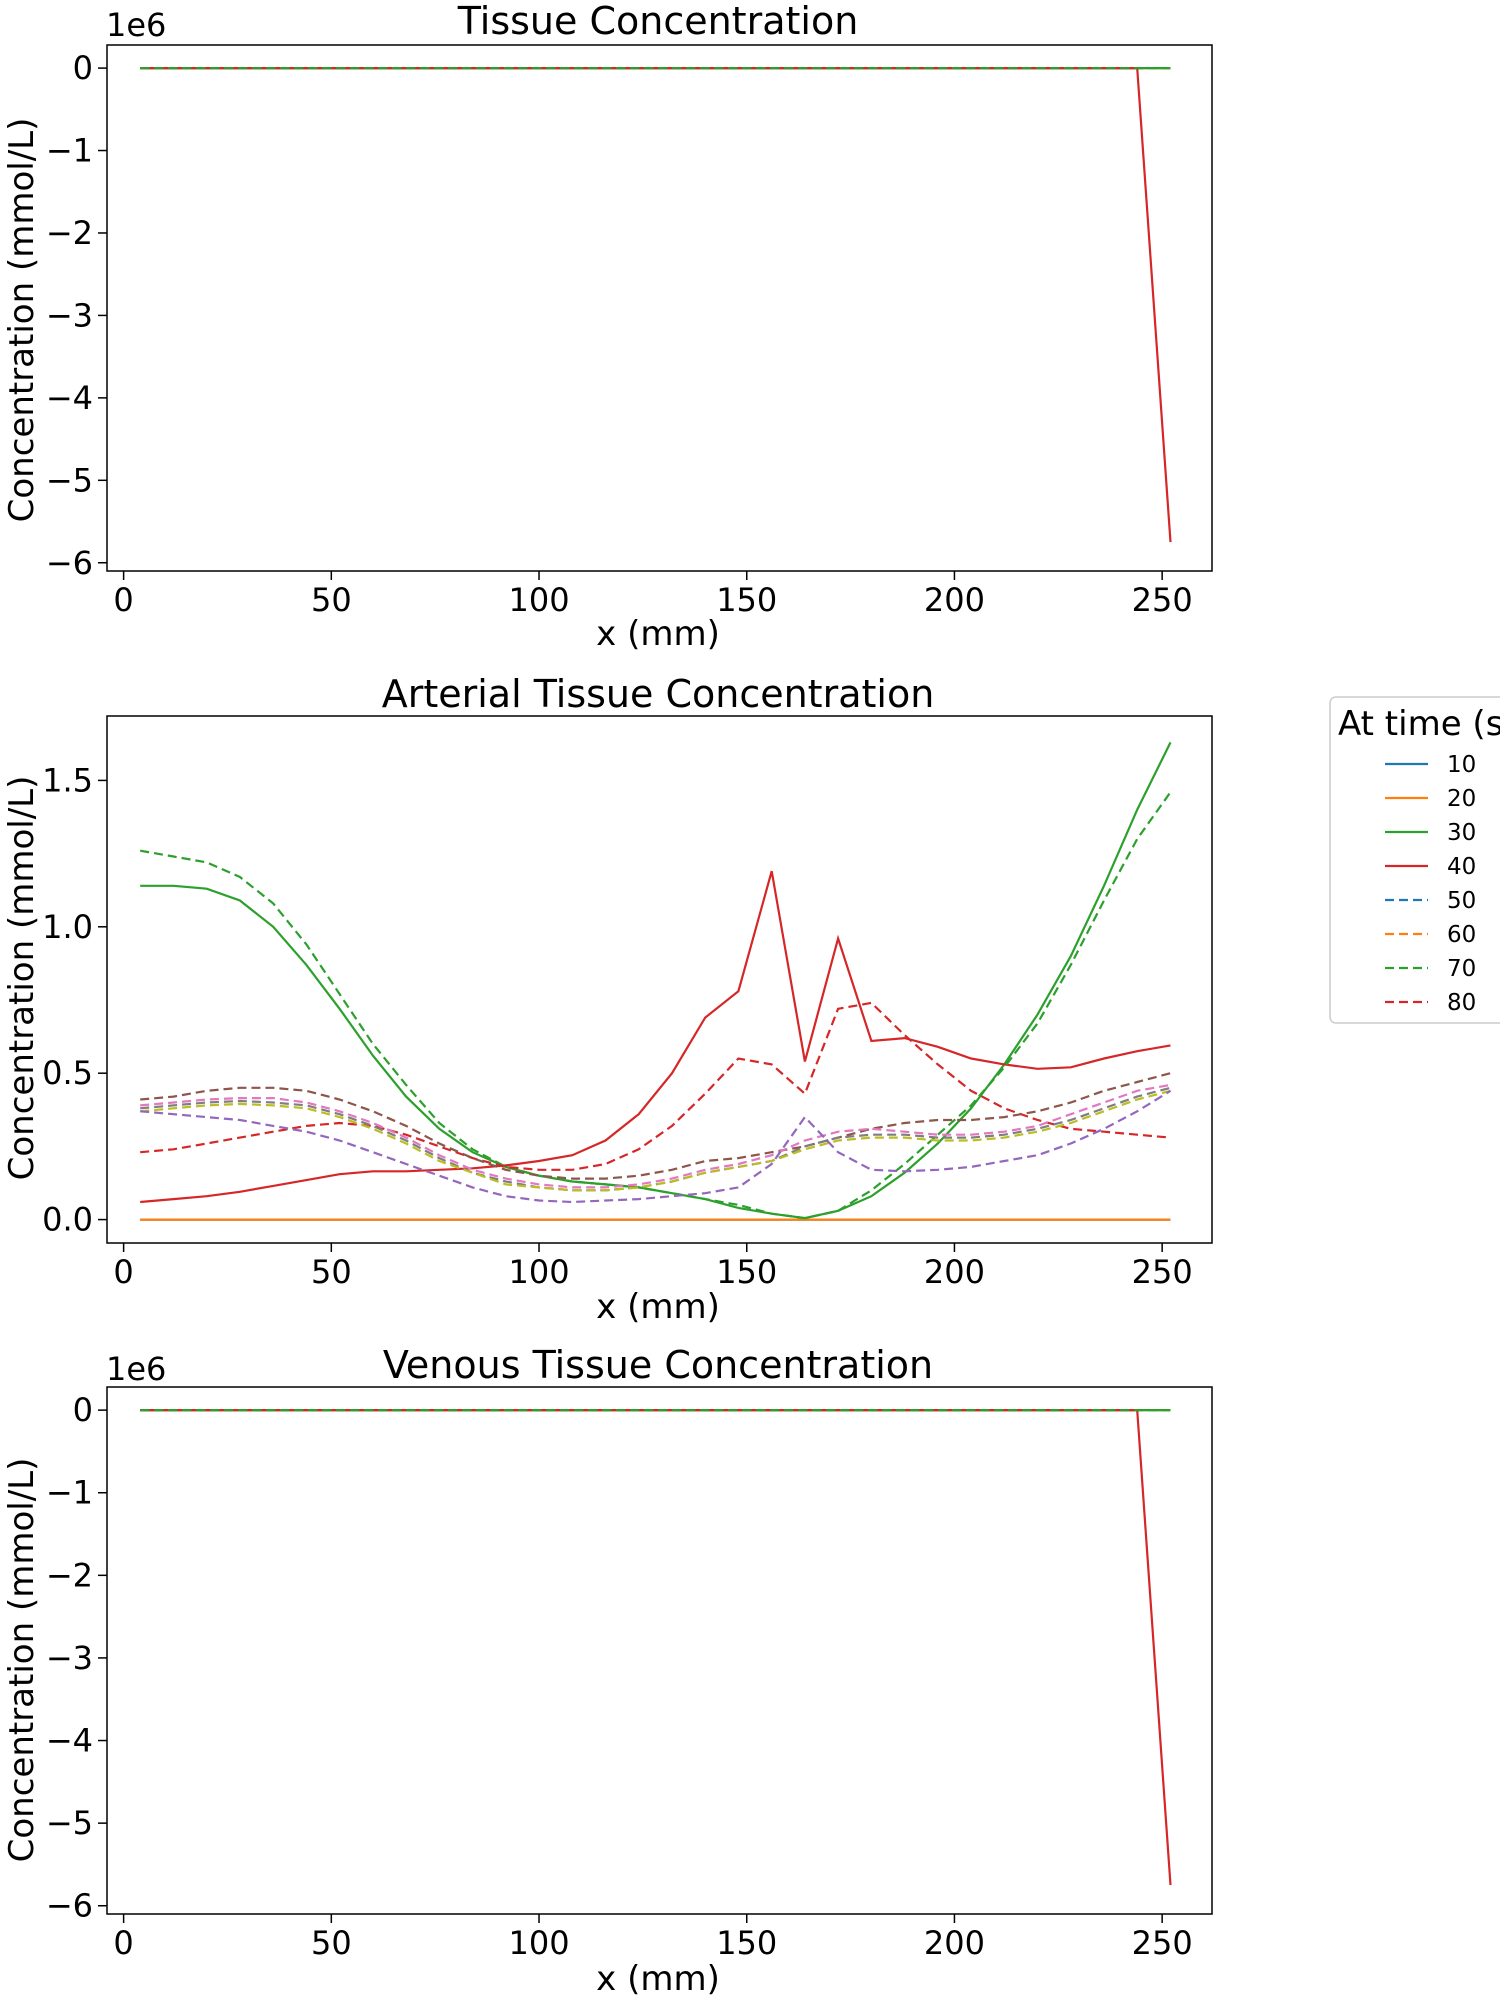  What do you see at coordinates (22, 1660) in the screenshot?
I see `venous-chart-y-axis-label: Concentration (mmol/L)` at bounding box center [22, 1660].